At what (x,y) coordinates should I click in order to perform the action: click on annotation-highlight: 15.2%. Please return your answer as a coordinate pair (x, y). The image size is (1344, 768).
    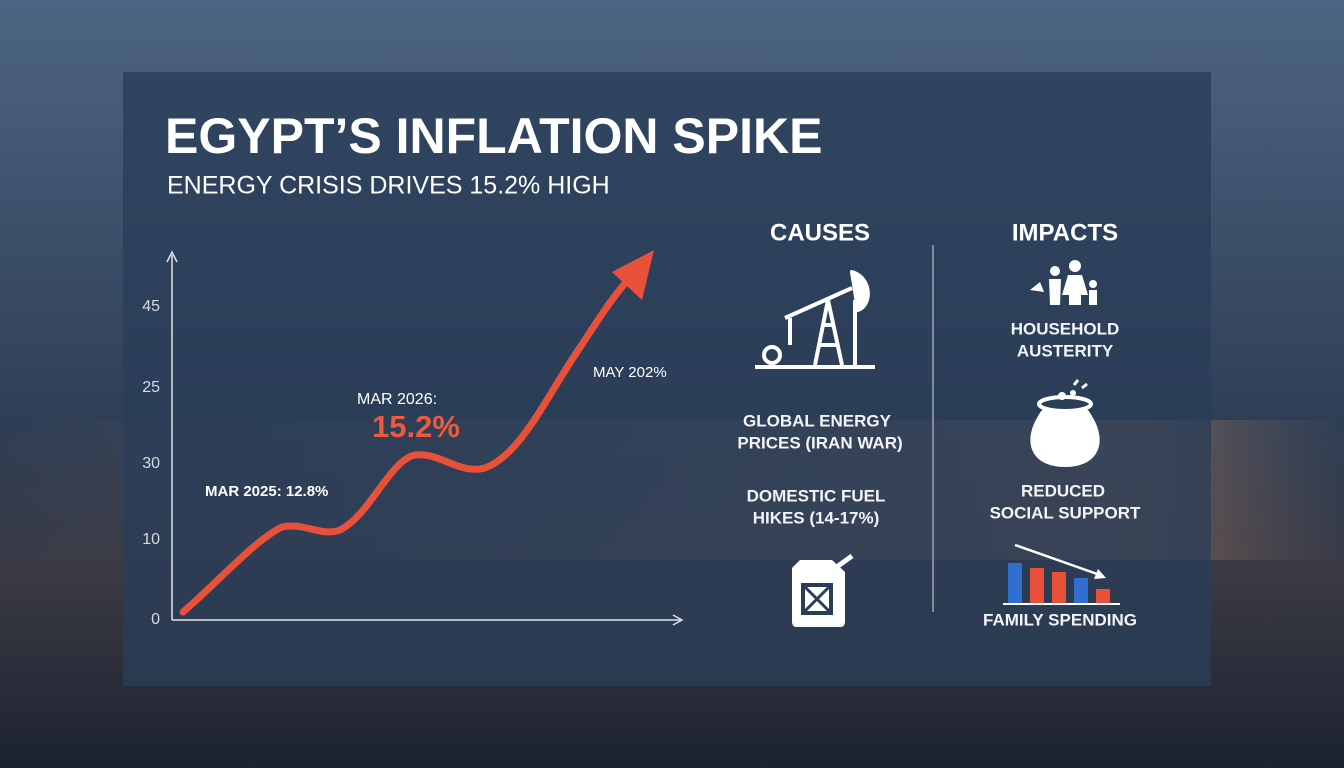
    Looking at the image, I should click on (416, 426).